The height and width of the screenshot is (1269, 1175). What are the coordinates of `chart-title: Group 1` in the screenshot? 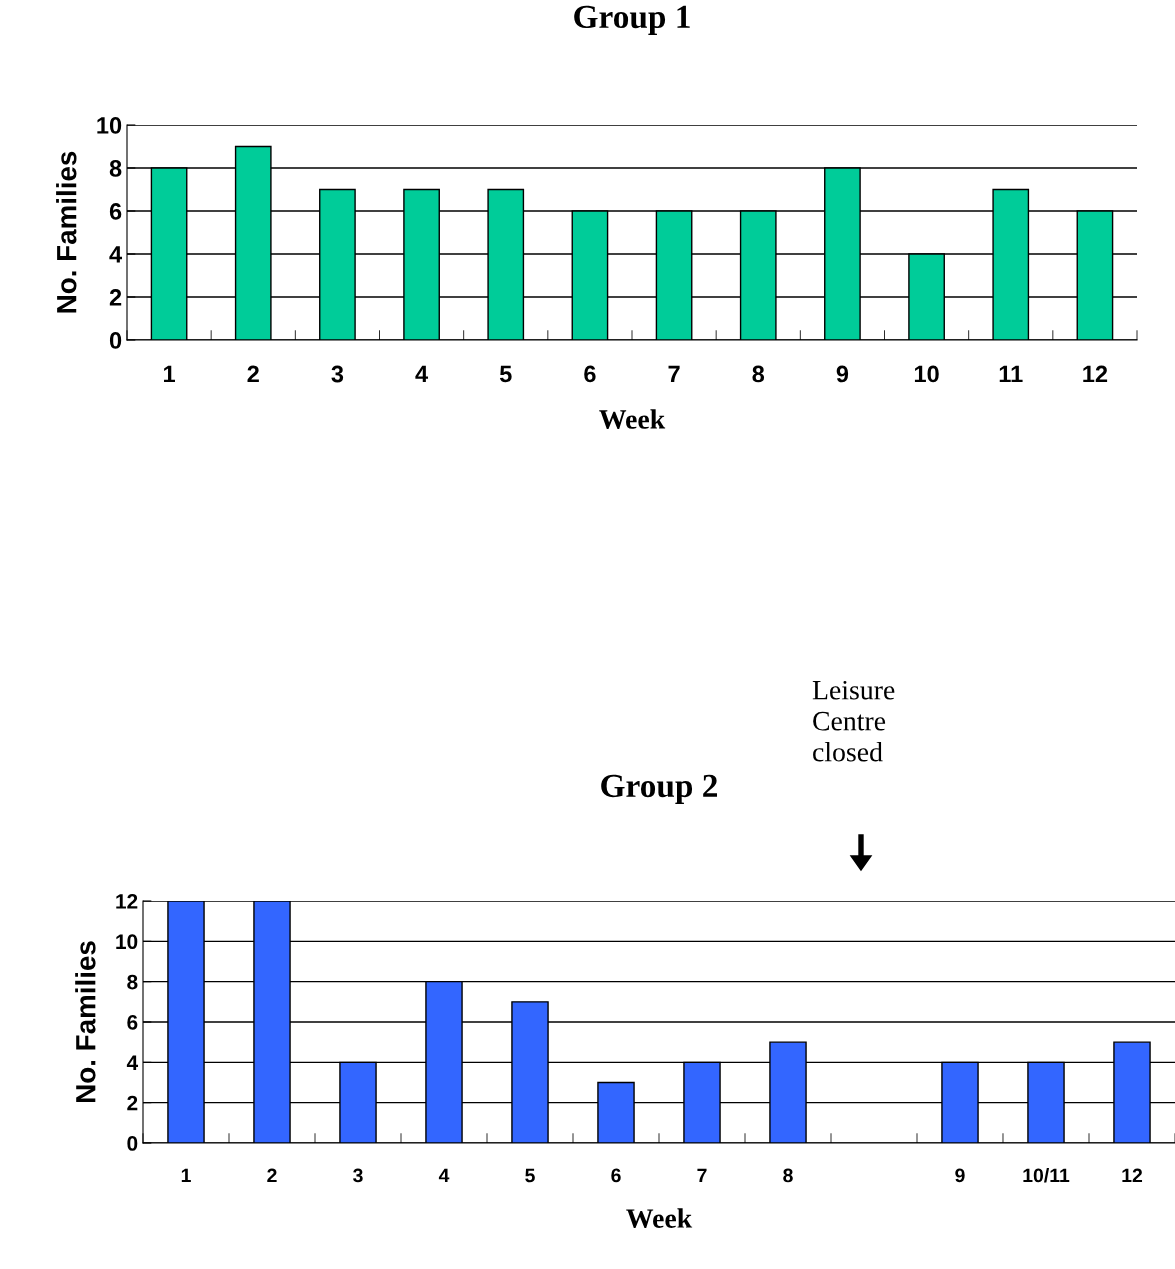 It's located at (632, 20).